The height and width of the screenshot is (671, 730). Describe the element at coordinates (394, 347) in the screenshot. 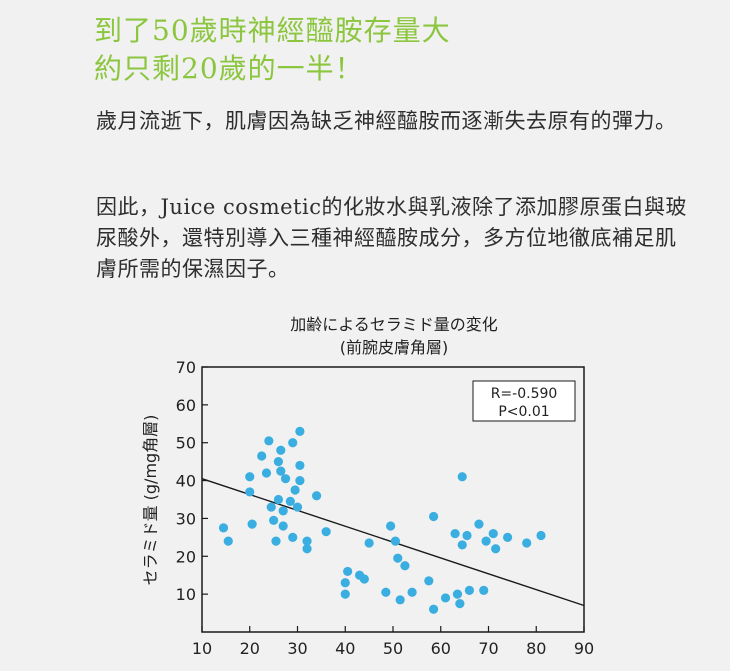

I see `chart-subtitle: (前腕皮膚角層)` at that location.